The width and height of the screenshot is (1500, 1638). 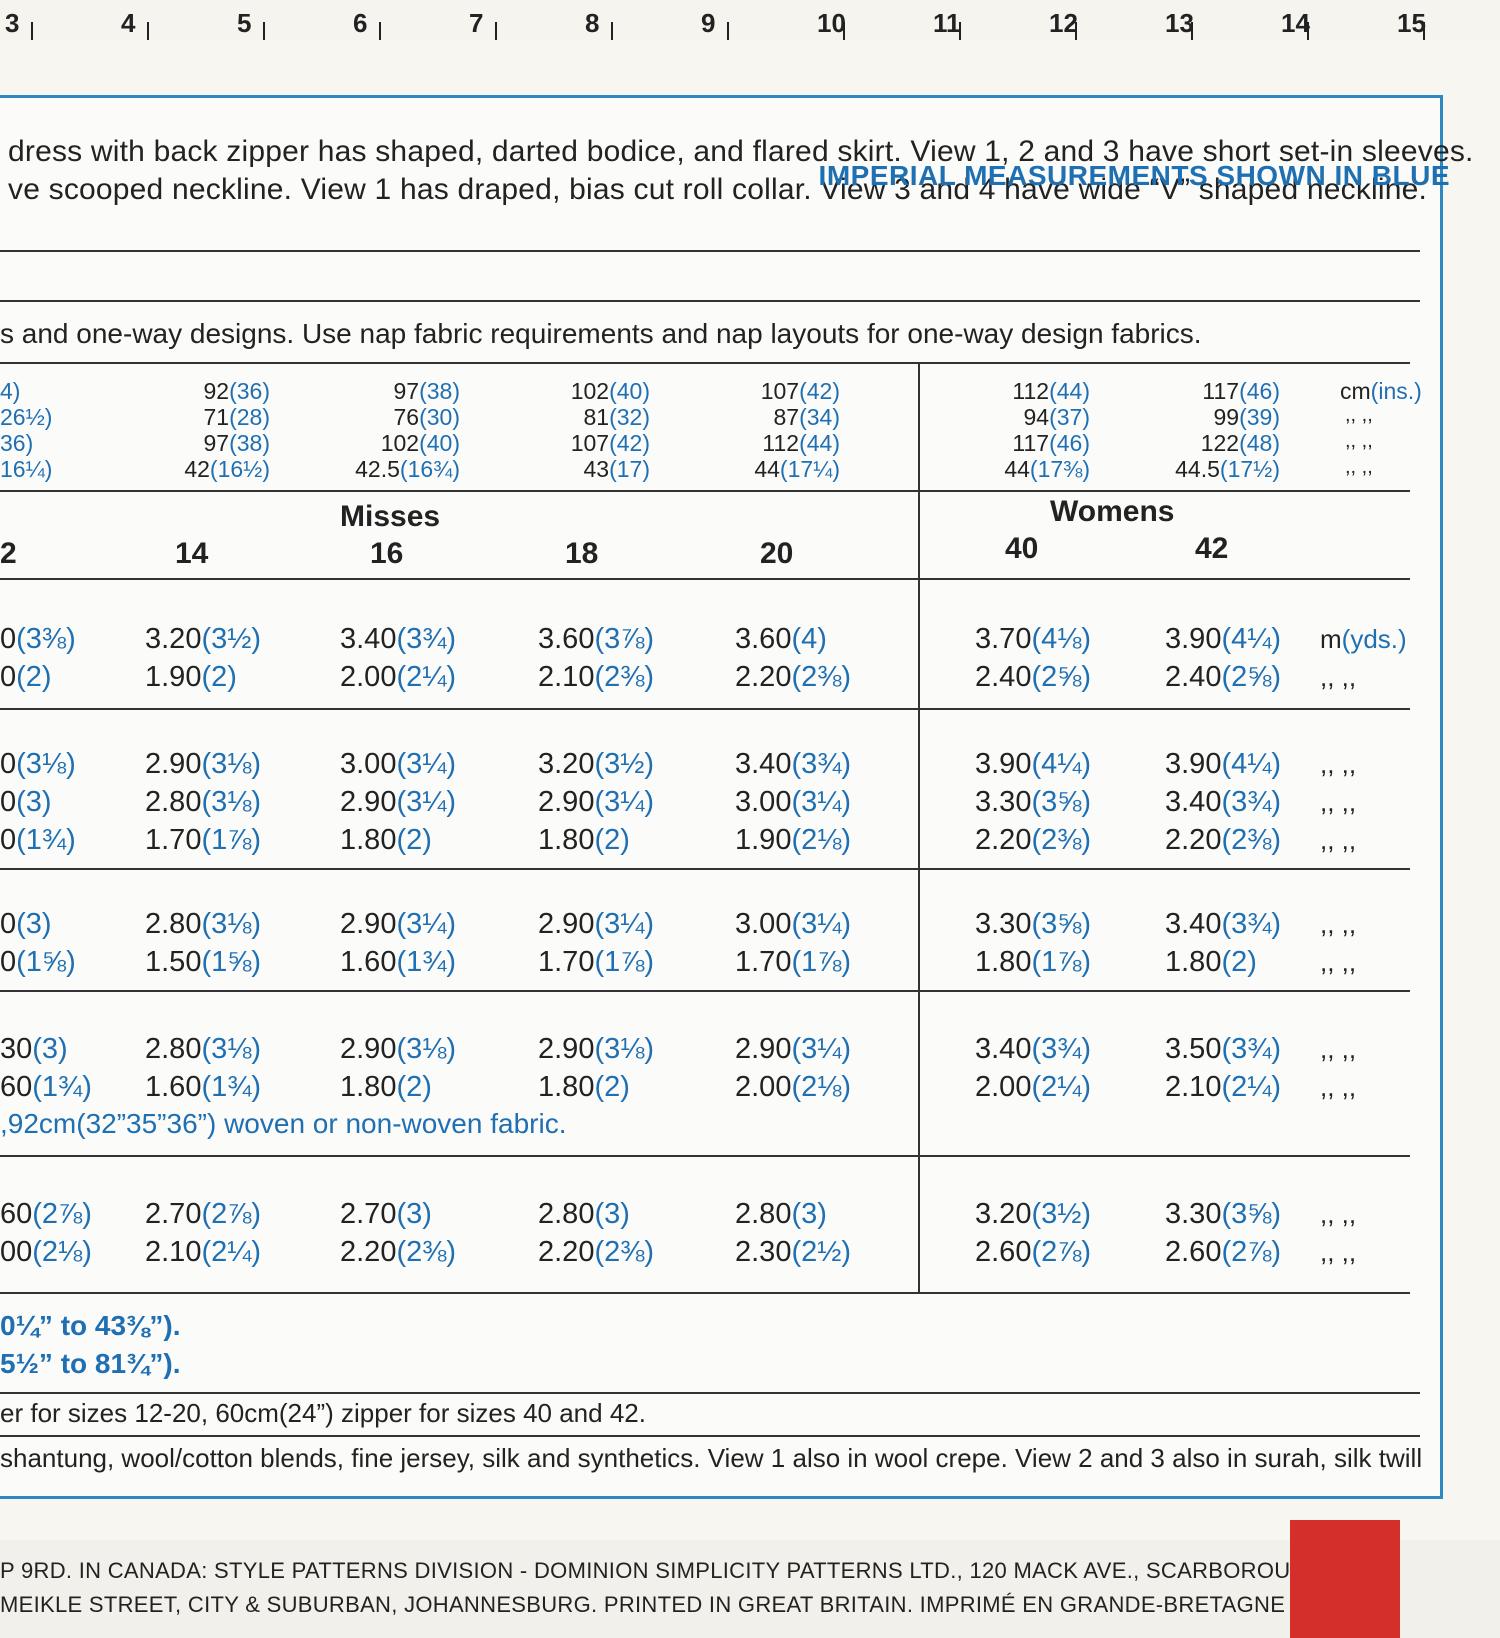 What do you see at coordinates (584, 1214) in the screenshot?
I see `yardage-value: 2.80(3)` at bounding box center [584, 1214].